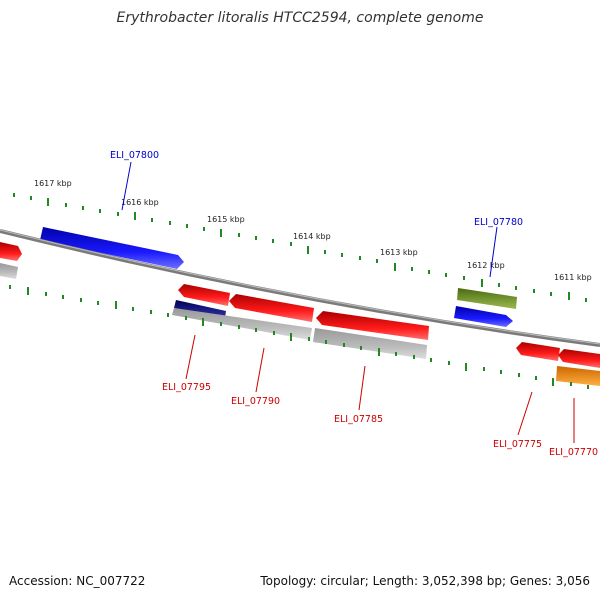 The height and width of the screenshot is (600, 600). What do you see at coordinates (498, 222) in the screenshot?
I see `gene-label: ELI_07780` at bounding box center [498, 222].